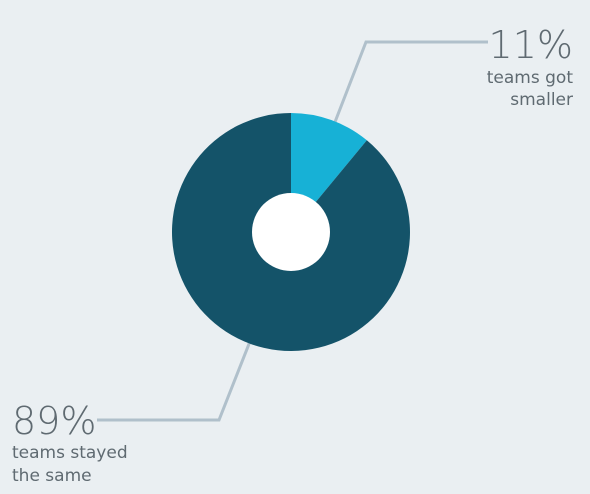  Describe the element at coordinates (180, 366) in the screenshot. I see `leader-line-same` at that location.